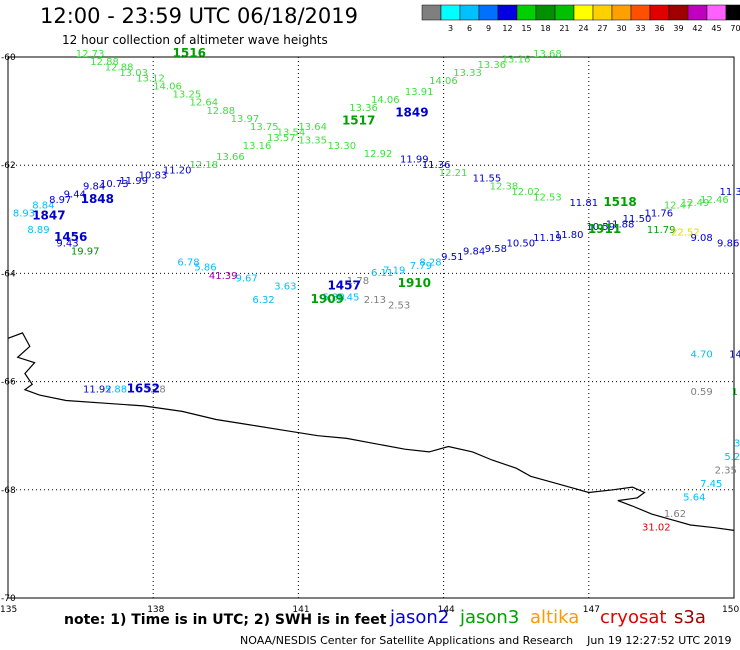 This screenshot has height=650, width=740. I want to click on wave-height-label: 13.25, so click(187, 95).